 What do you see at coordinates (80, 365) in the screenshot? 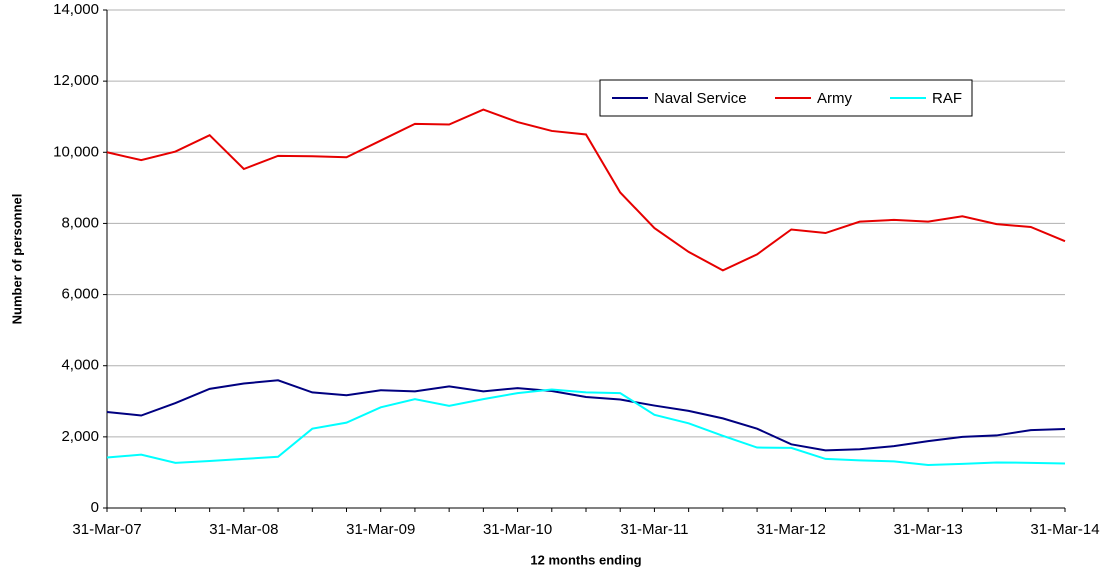
I see `y-tick-label: 4,000` at bounding box center [80, 365].